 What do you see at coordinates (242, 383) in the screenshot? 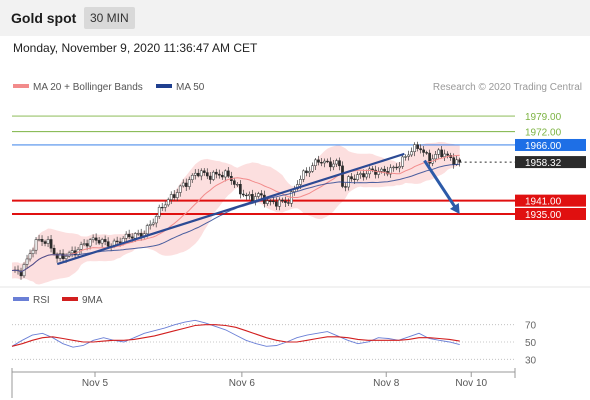
I see `x-tick-label-1: Nov 6` at bounding box center [242, 383].